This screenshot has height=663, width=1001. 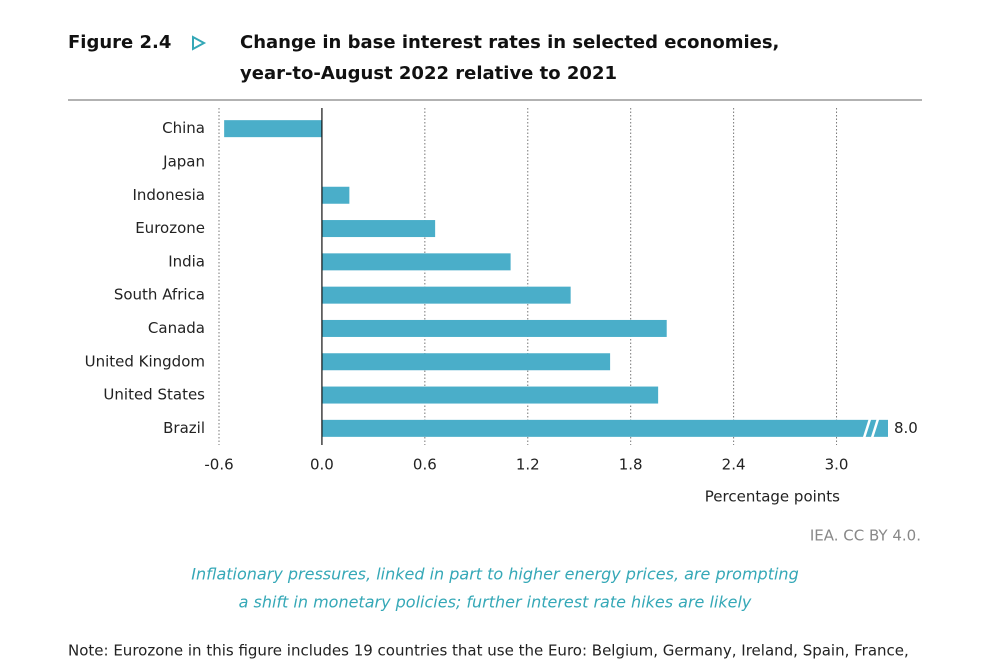 I want to click on y-tick-label: China, so click(x=183, y=128).